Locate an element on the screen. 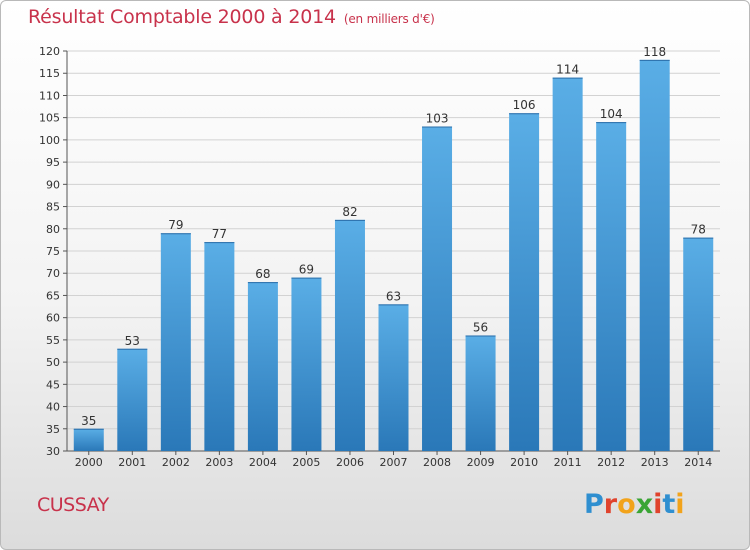 The width and height of the screenshot is (750, 550). x-tick-label: 2007 is located at coordinates (394, 462).